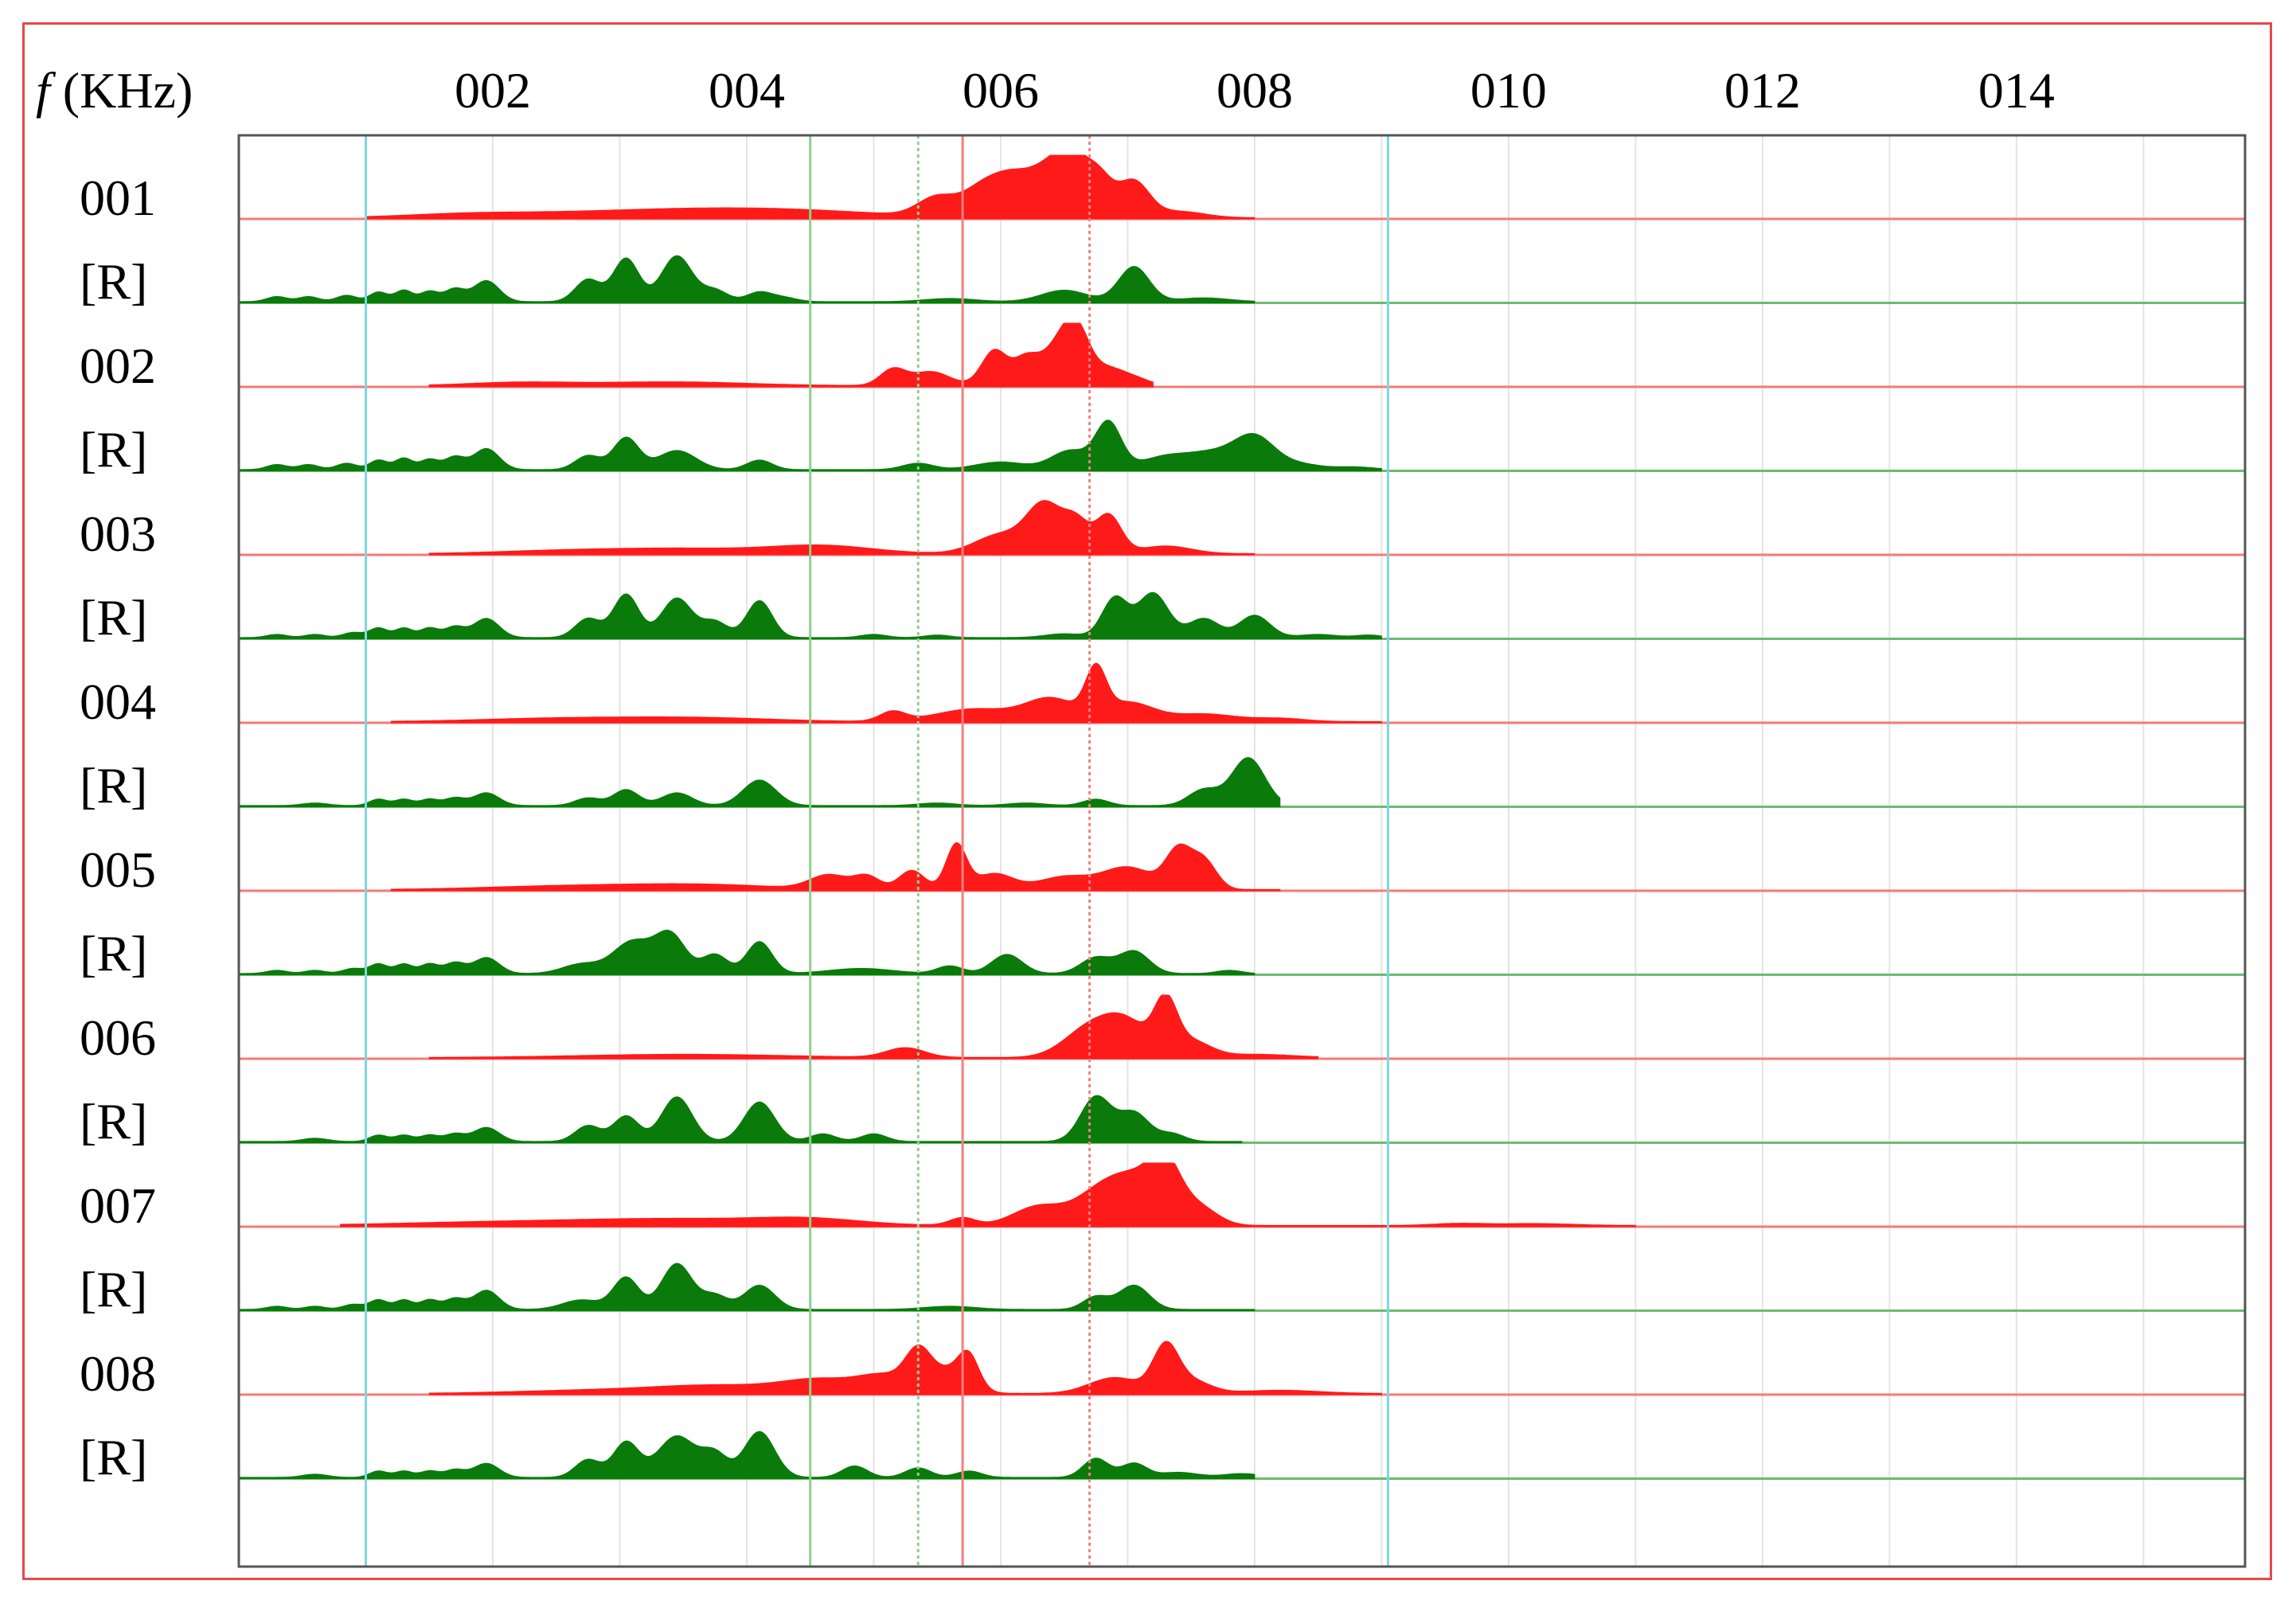 Image resolution: width=2296 pixels, height=1604 pixels. Describe the element at coordinates (2016, 90) in the screenshot. I see `x-tick-label: 014` at that location.